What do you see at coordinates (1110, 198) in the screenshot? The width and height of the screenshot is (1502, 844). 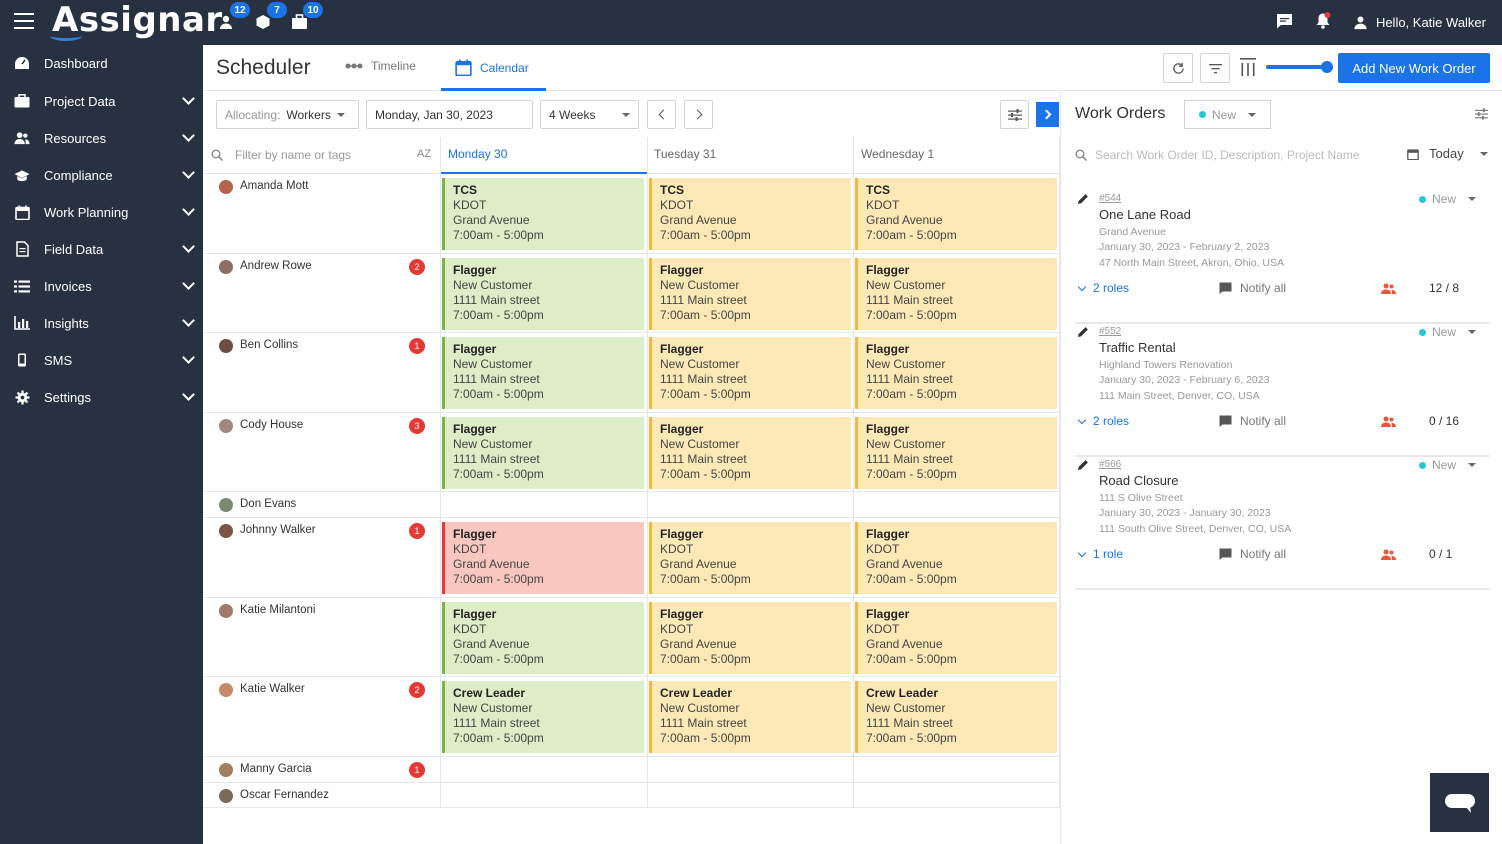 I see `work-order-id: #544` at bounding box center [1110, 198].